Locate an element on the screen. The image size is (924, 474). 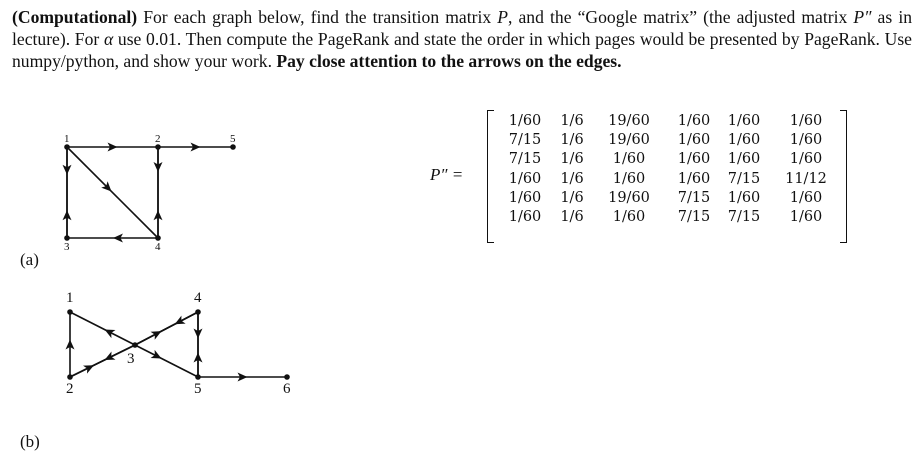
matrix-label: P″ = is located at coordinates (447, 174).